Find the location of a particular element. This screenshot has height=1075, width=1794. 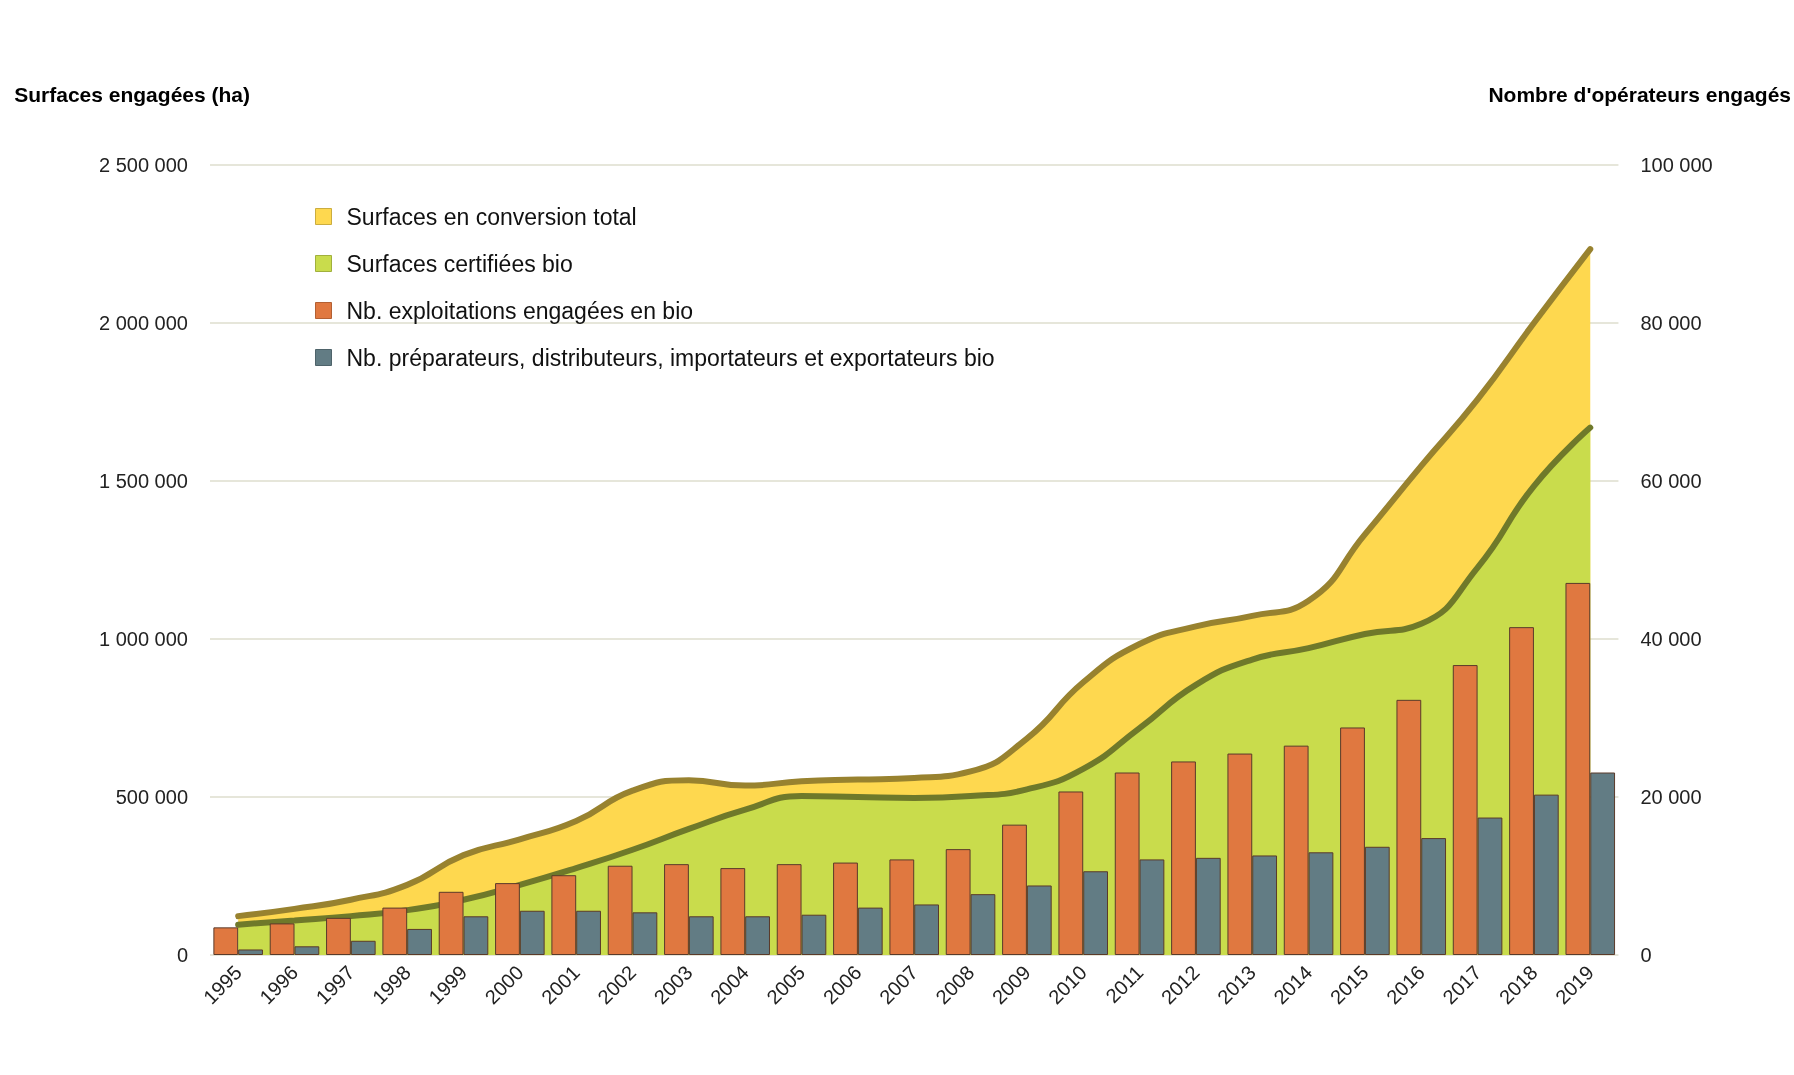

y-tick-label: 0 is located at coordinates (182, 955).